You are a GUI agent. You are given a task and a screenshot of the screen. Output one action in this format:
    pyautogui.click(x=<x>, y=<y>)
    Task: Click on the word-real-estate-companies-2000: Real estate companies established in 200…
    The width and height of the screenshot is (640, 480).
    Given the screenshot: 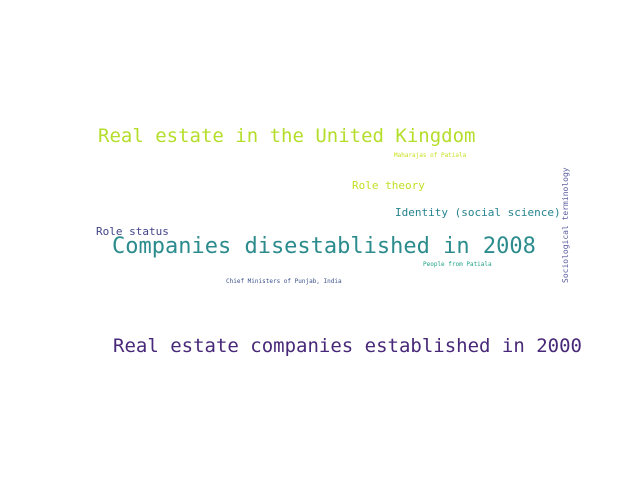 What is the action you would take?
    pyautogui.click(x=347, y=346)
    